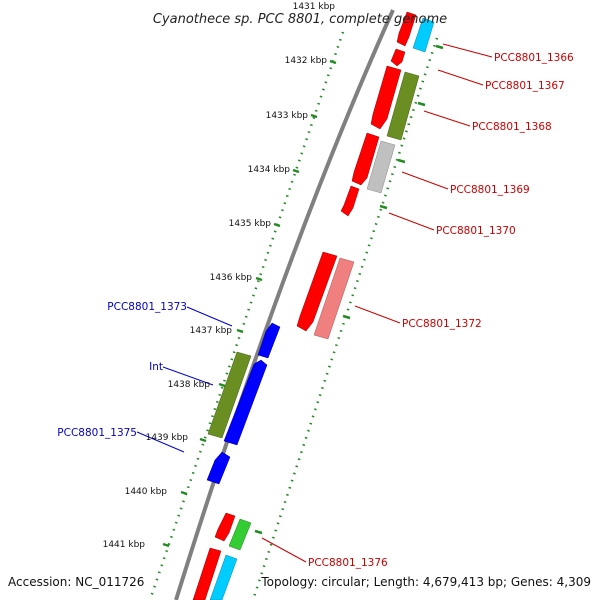 This screenshot has height=600, width=600. I want to click on gene-label: Int, so click(156, 367).